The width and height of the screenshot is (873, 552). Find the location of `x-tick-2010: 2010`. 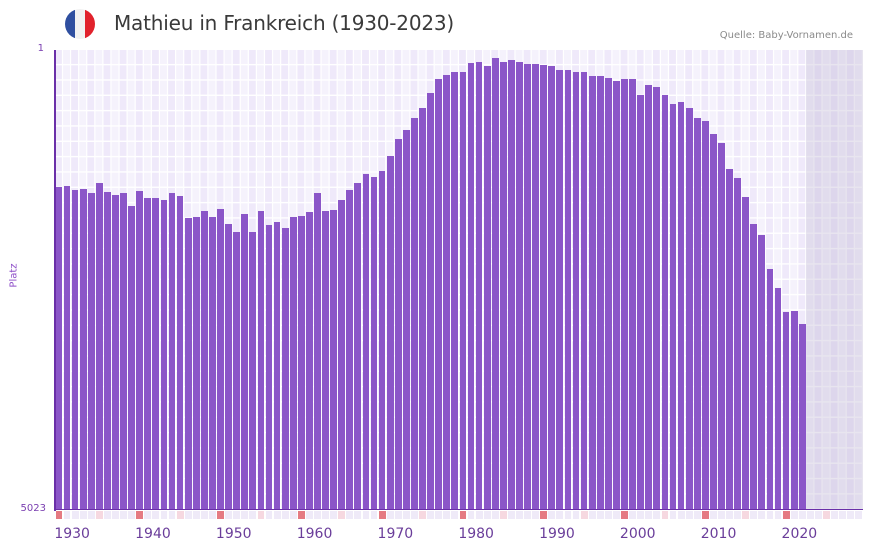

x-tick-2010: 2010 is located at coordinates (718, 534).